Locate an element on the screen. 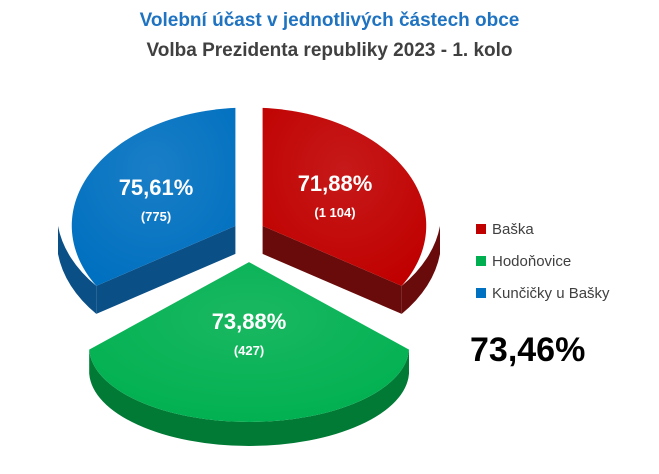  legend-item-kuncicky: Kunčičky u Bašky is located at coordinates (543, 293).